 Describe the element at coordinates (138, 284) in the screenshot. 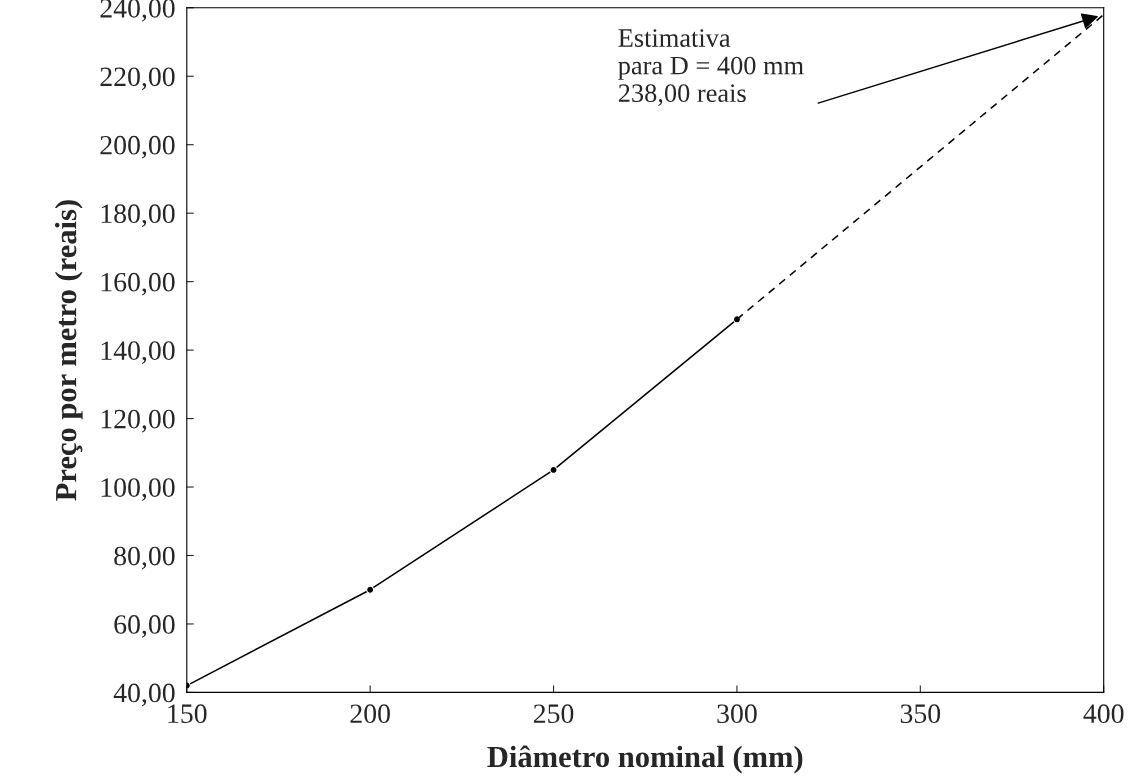

I see `y-tick-label: 160,00` at that location.